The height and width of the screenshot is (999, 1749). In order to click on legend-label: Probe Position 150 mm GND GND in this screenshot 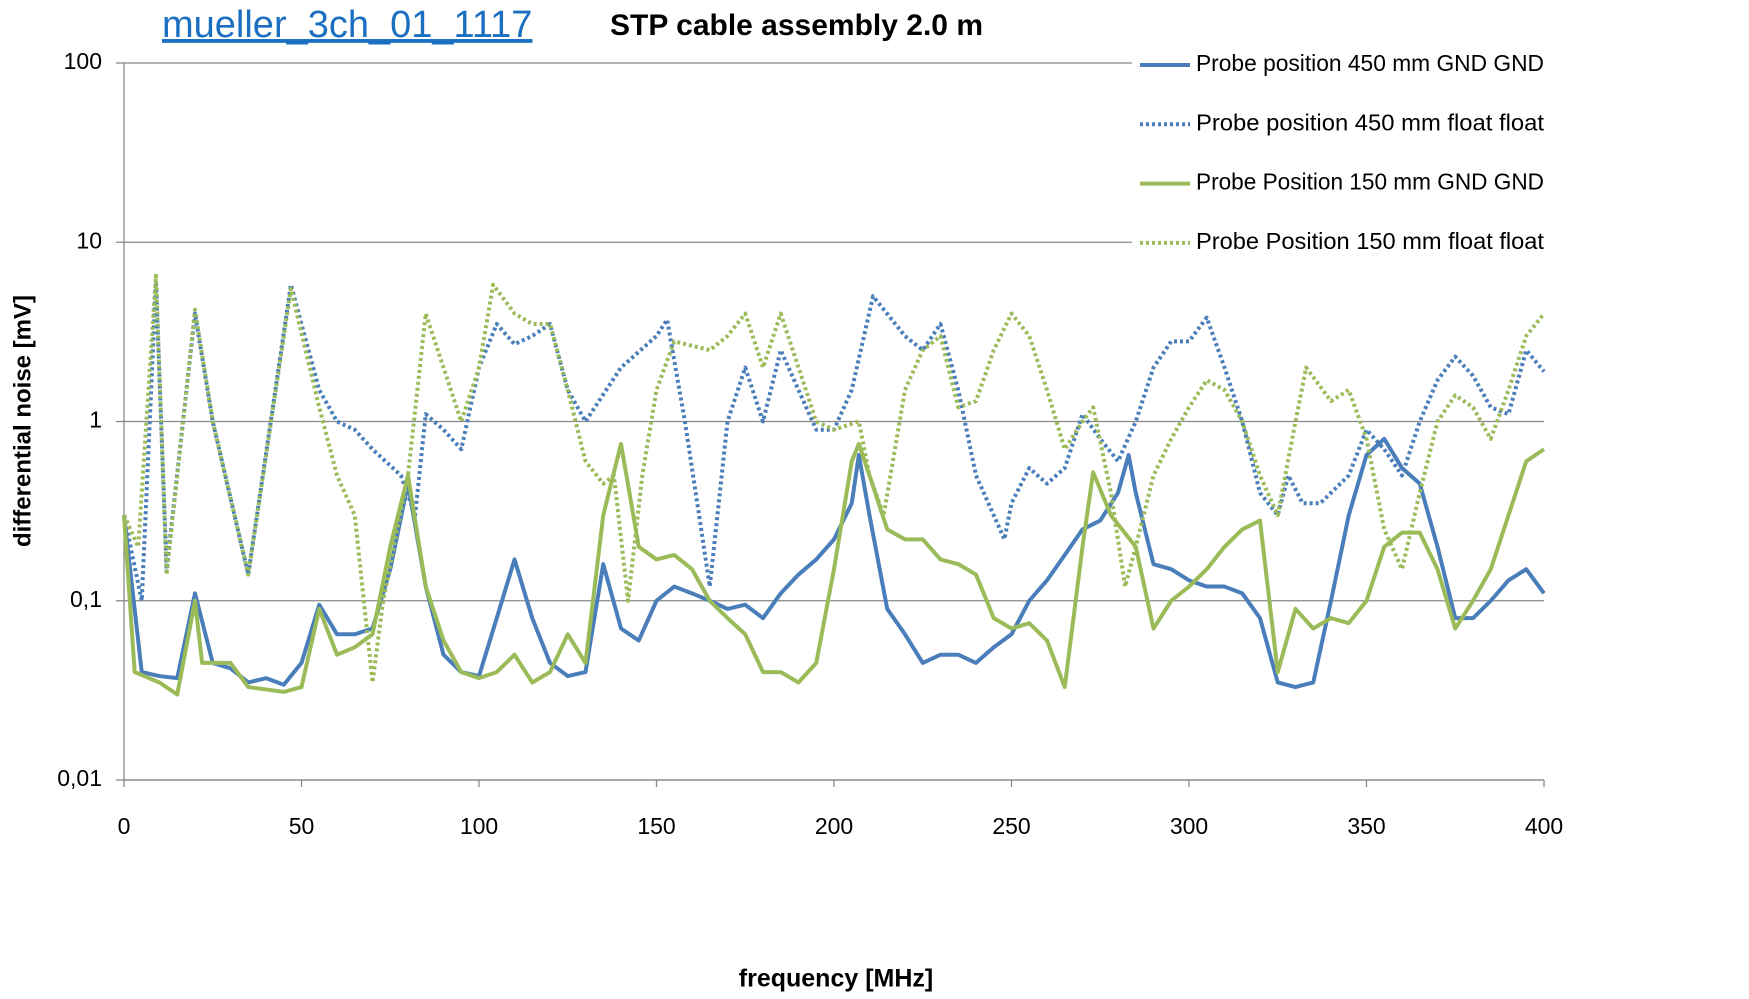, I will do `click(1370, 182)`.